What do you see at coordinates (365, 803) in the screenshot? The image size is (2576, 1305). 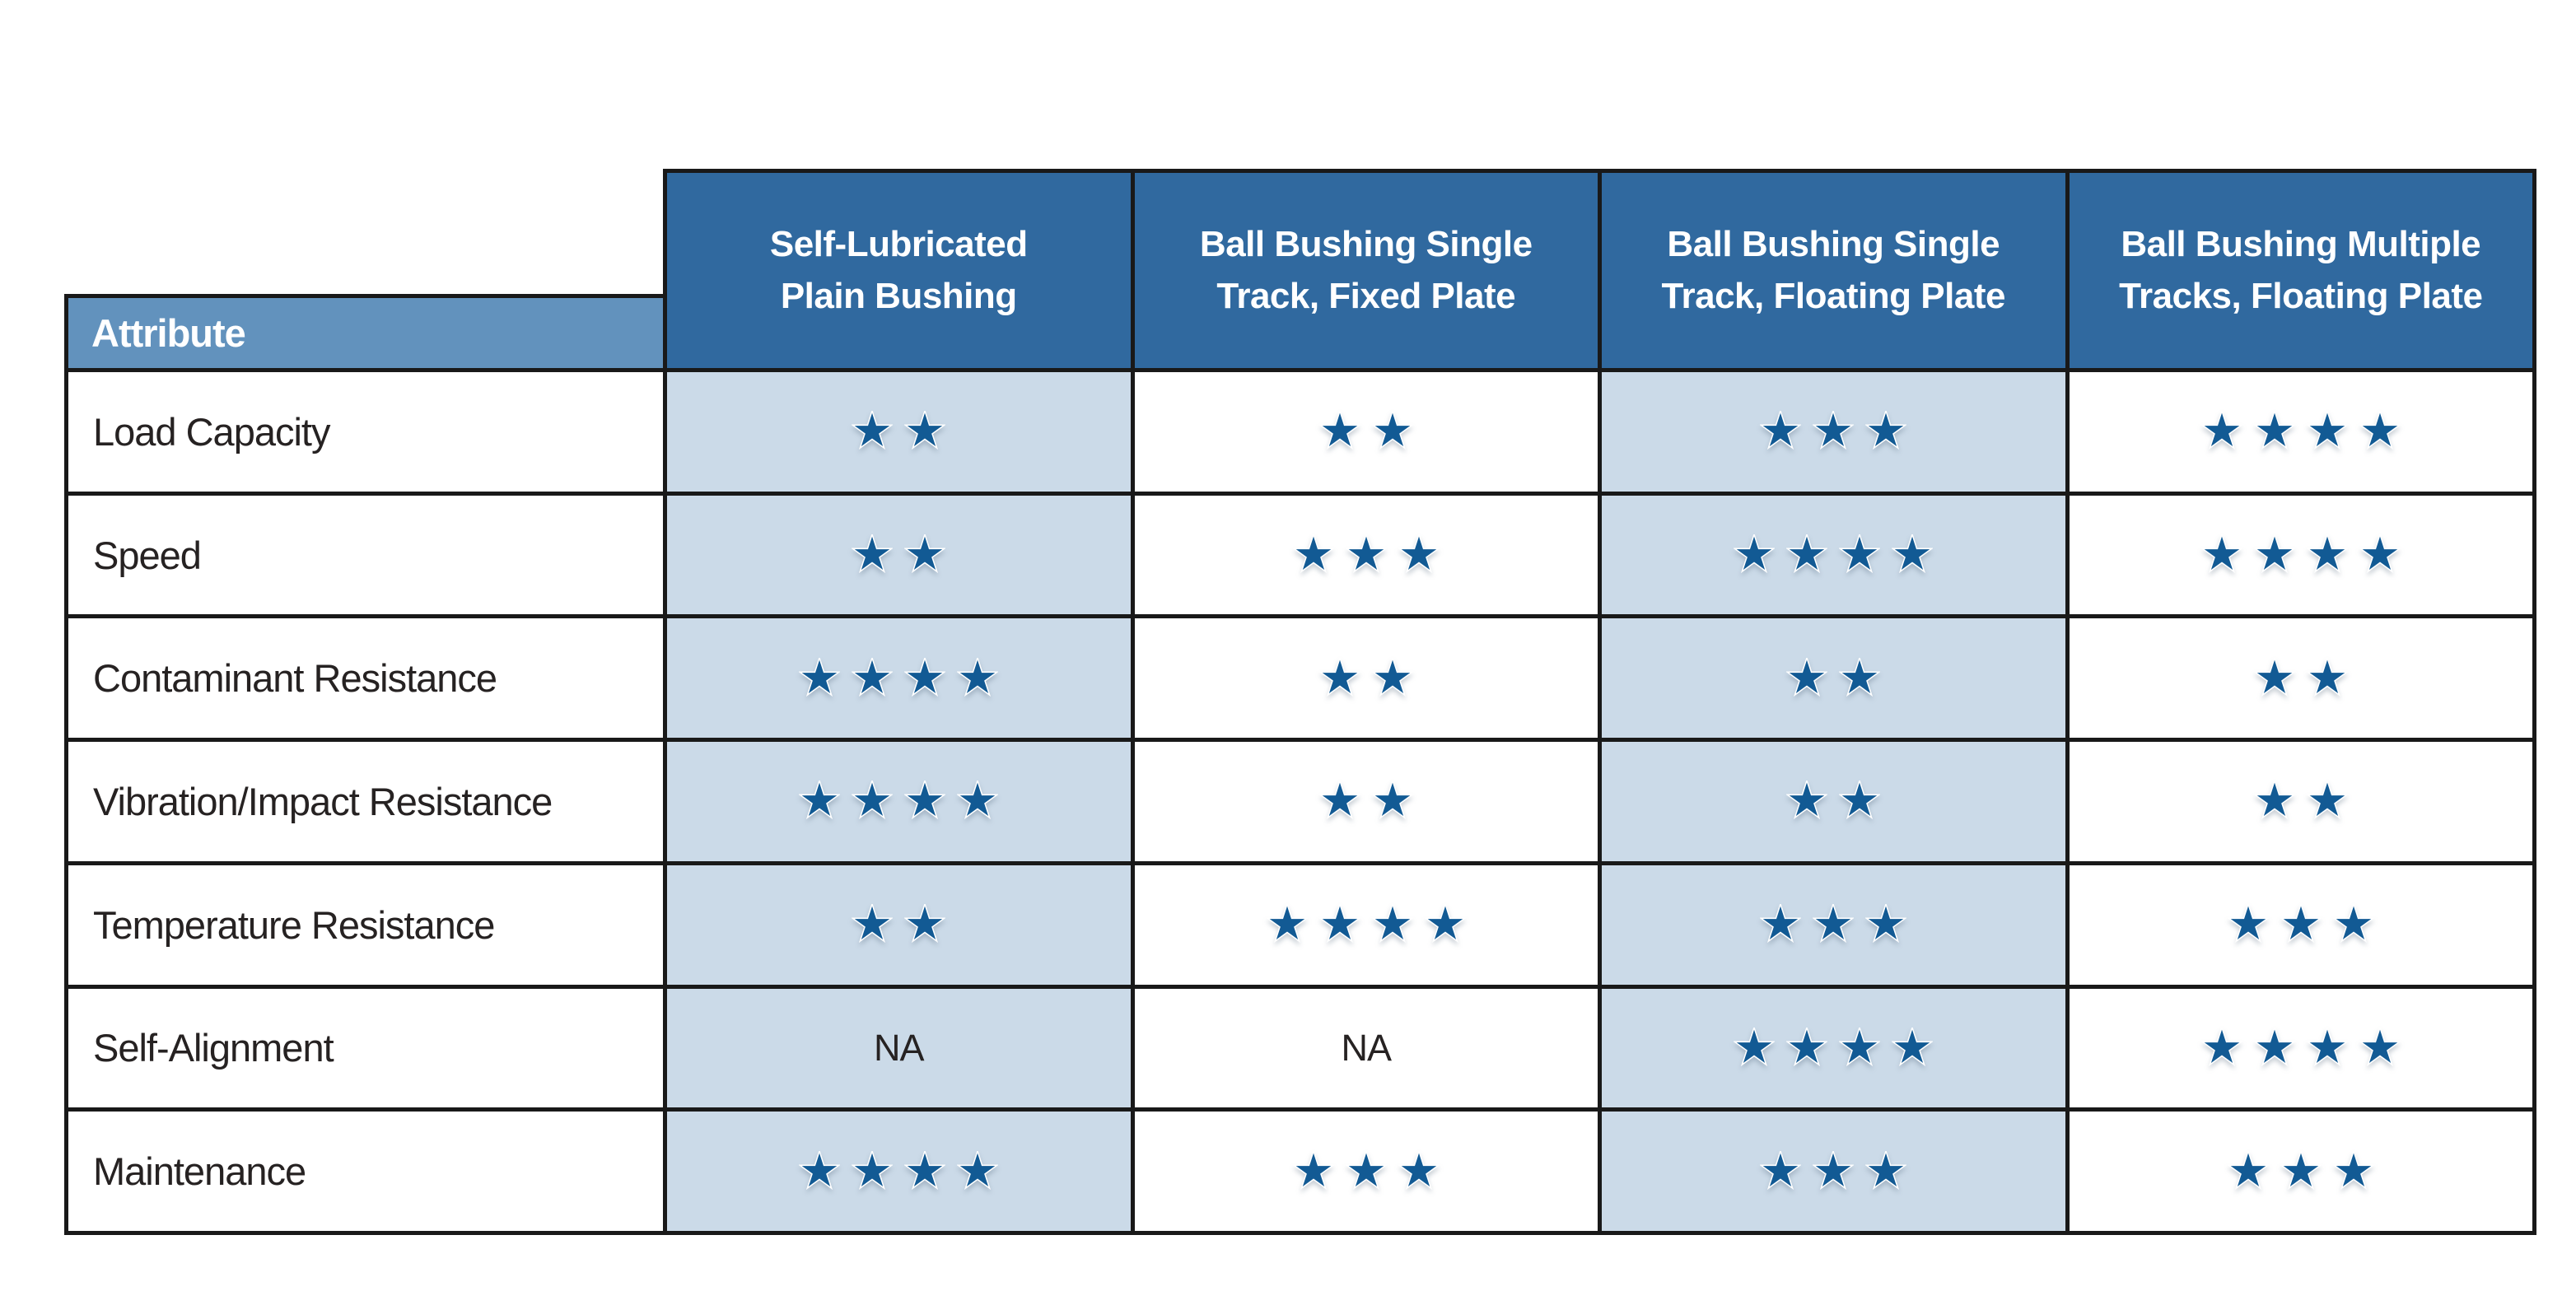 I see `attribute-cell: Vibration/Impact Resistance` at bounding box center [365, 803].